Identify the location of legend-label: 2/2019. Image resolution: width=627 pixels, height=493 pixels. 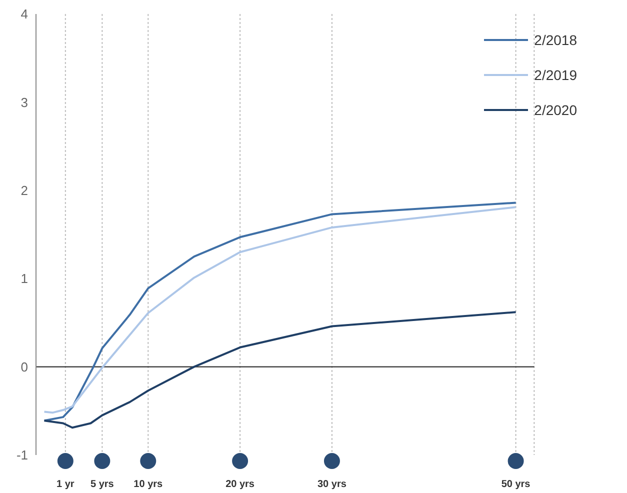
(555, 74).